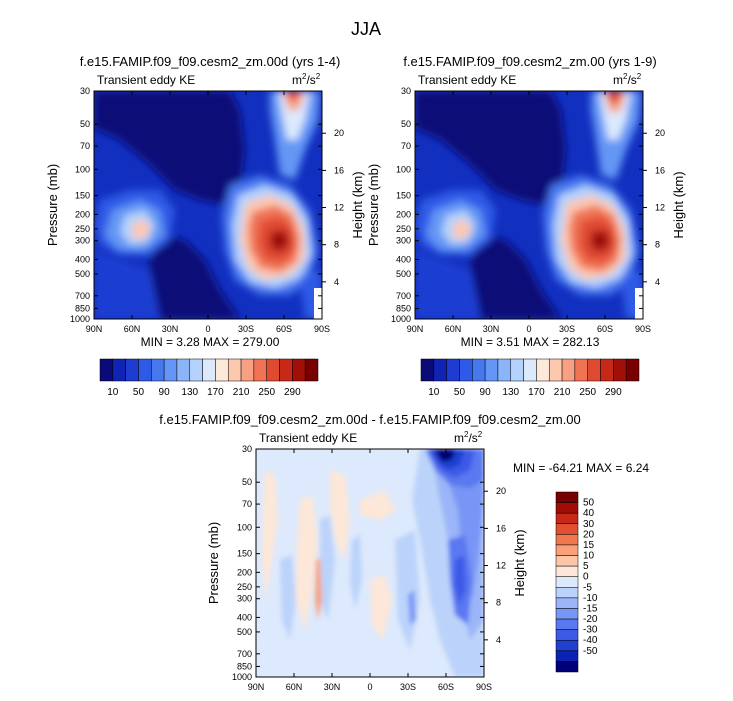 This screenshot has height=701, width=733. What do you see at coordinates (322, 329) in the screenshot?
I see `x-tick-label: 90S` at bounding box center [322, 329].